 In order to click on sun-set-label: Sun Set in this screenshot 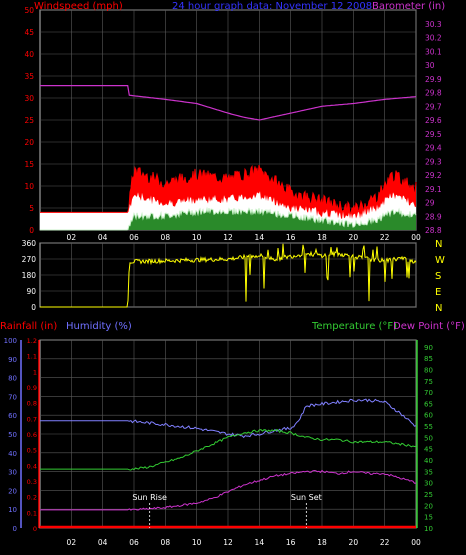, I will do `click(306, 497)`.